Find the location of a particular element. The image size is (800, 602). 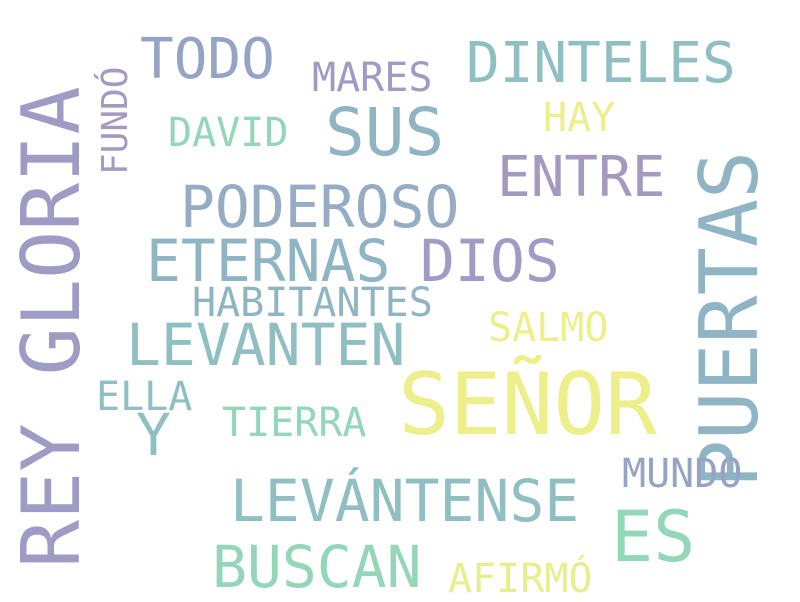

word-ella: ELLA is located at coordinates (144, 397).